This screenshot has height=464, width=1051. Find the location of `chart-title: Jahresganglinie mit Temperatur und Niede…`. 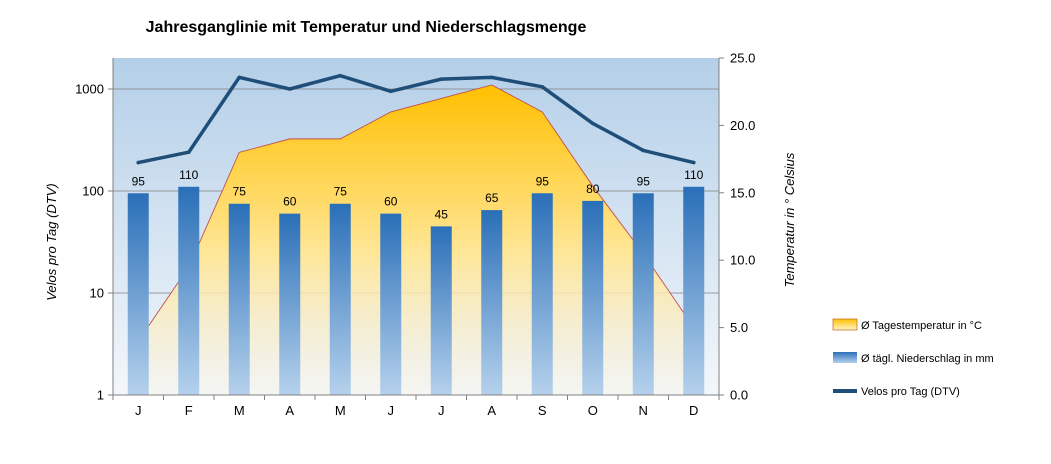

chart-title: Jahresganglinie mit Temperatur und Niede… is located at coordinates (366, 27).